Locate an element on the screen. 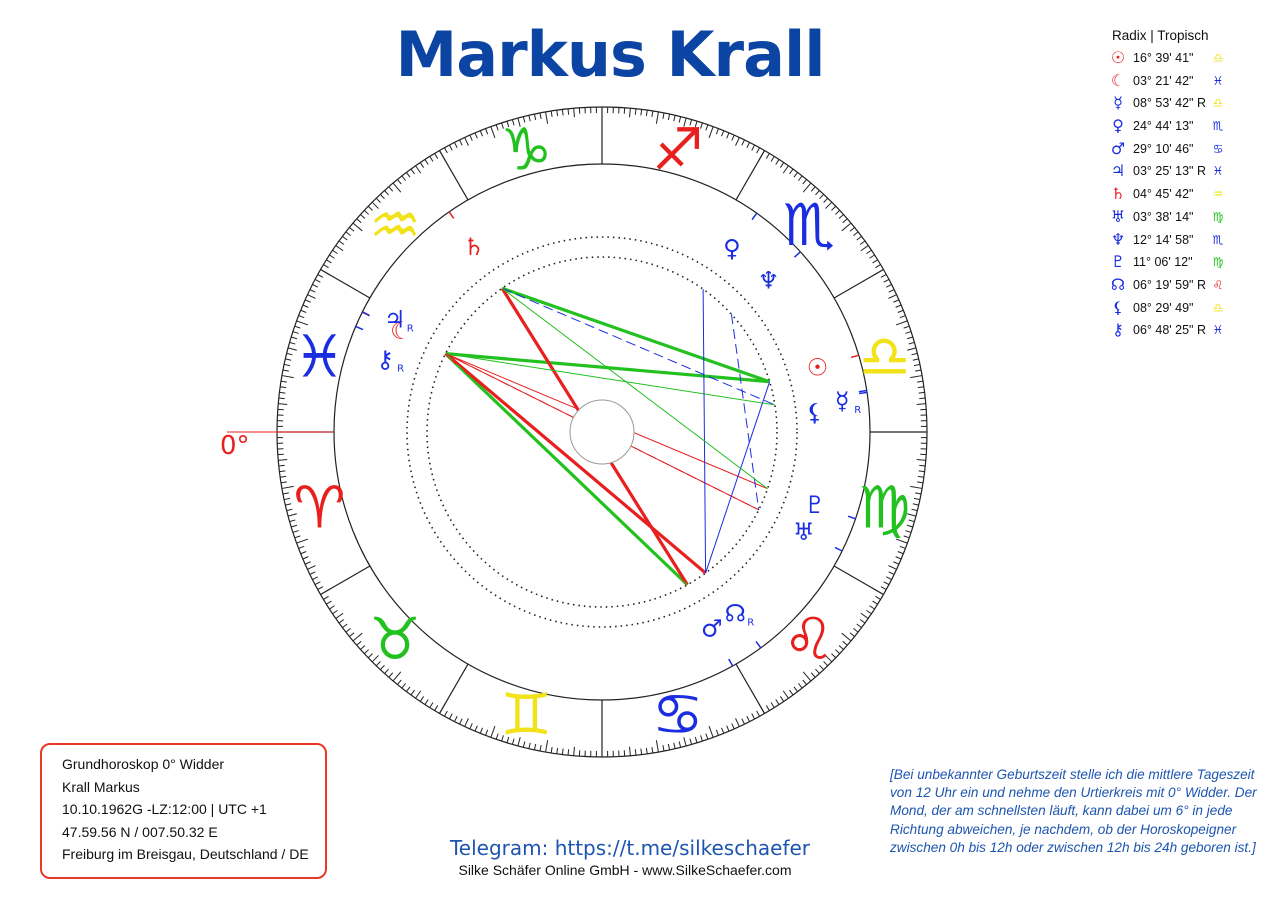 This screenshot has height=907, width=1280. gemini-sign-icon: ♊ is located at coordinates (526, 715).